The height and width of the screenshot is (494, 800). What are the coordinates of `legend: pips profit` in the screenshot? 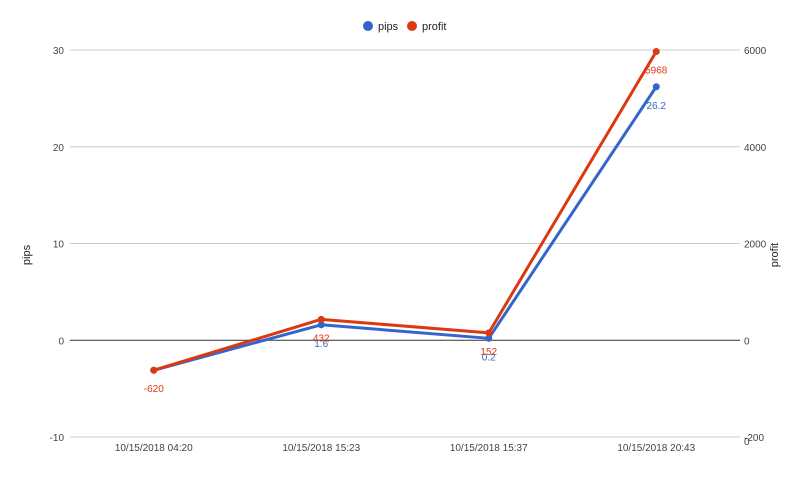 It's located at (404, 27).